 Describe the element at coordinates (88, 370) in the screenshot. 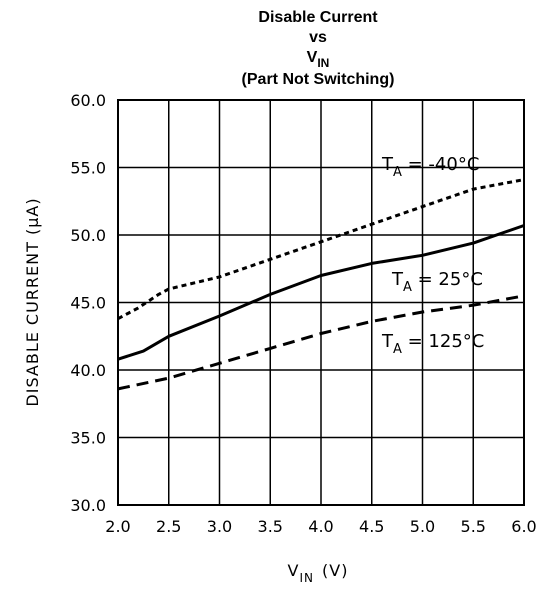

I see `y-tick-label: 40.0` at that location.